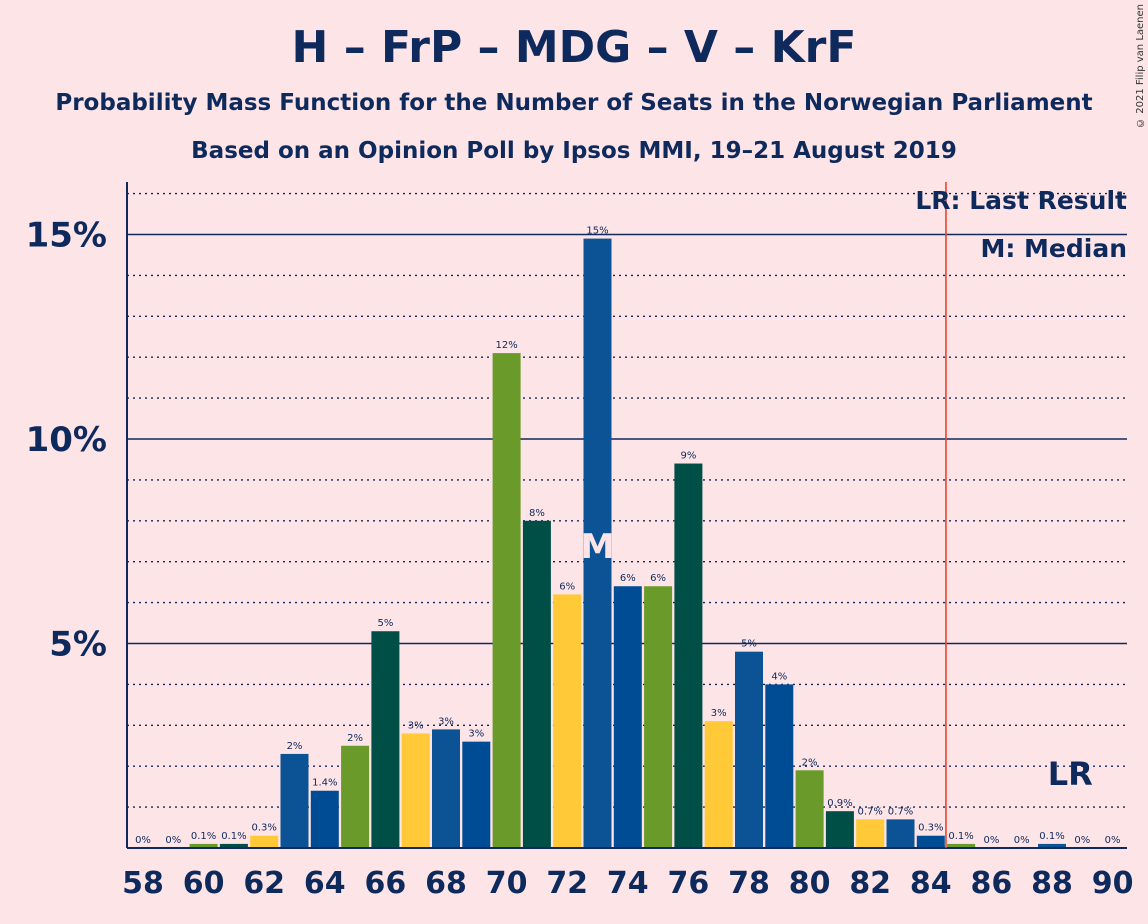 The width and height of the screenshot is (1148, 924). What do you see at coordinates (567, 586) in the screenshot?
I see `value-label-seat-72: 6%` at bounding box center [567, 586].